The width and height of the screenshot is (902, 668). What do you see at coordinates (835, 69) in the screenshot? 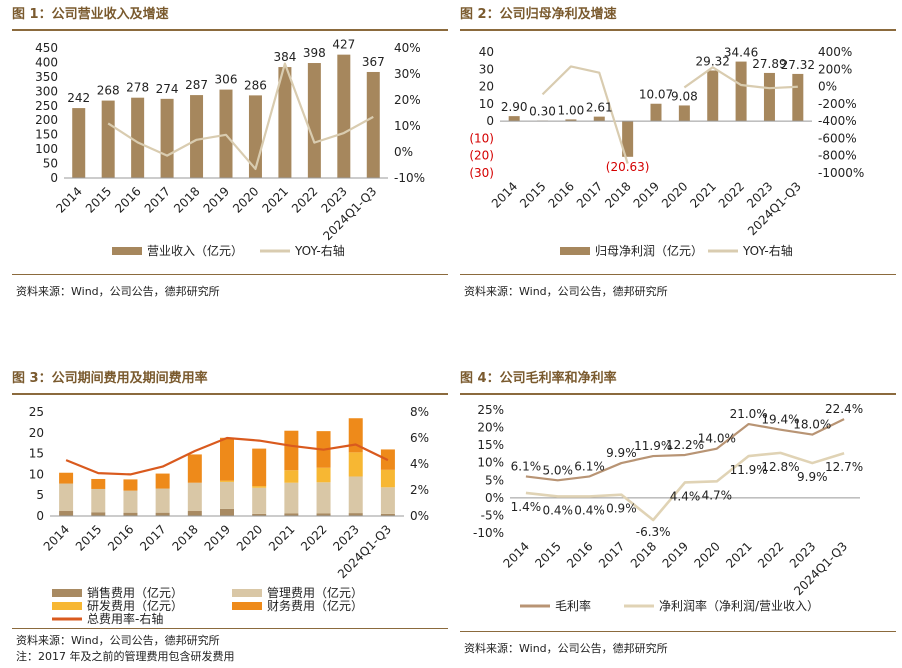
I see `y2-tick-label: 200%` at bounding box center [835, 69].